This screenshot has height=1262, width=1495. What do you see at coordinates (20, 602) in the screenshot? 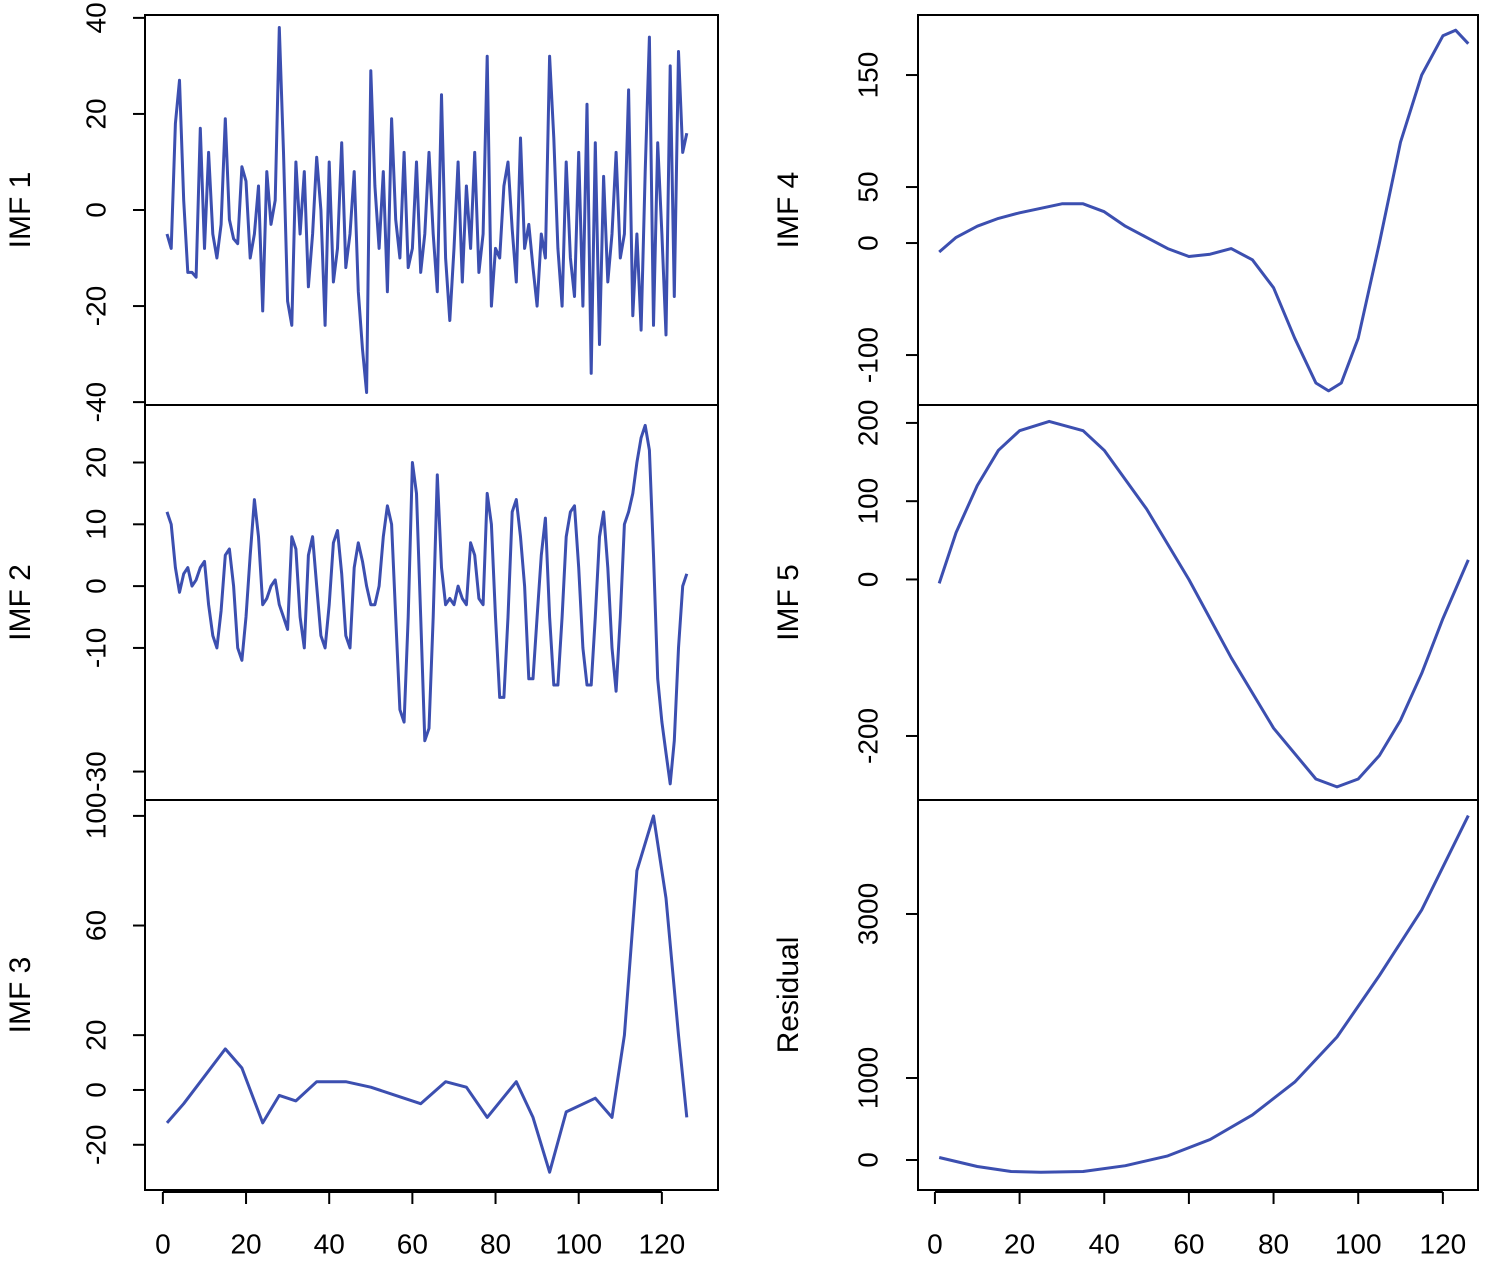
I see `y-axis-title: IMF 2` at bounding box center [20, 602].